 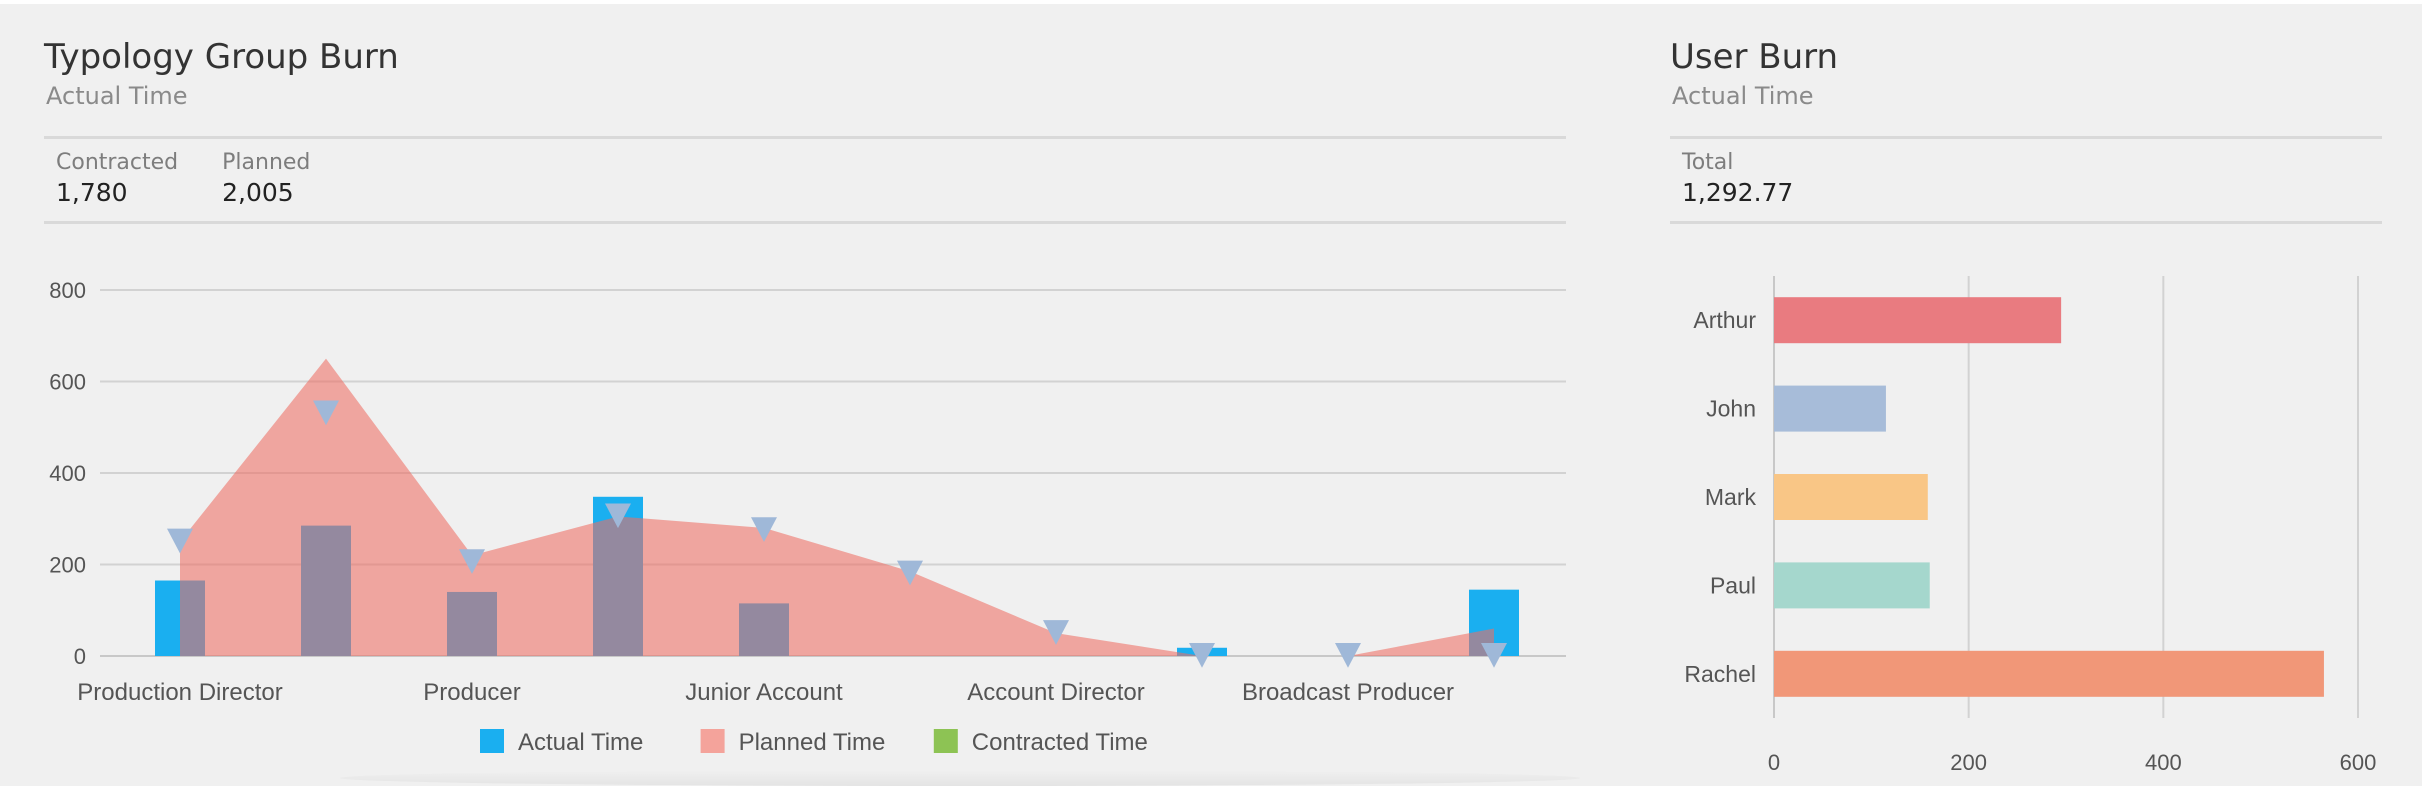 I want to click on y-tick-label: Rachel, so click(x=1720, y=674).